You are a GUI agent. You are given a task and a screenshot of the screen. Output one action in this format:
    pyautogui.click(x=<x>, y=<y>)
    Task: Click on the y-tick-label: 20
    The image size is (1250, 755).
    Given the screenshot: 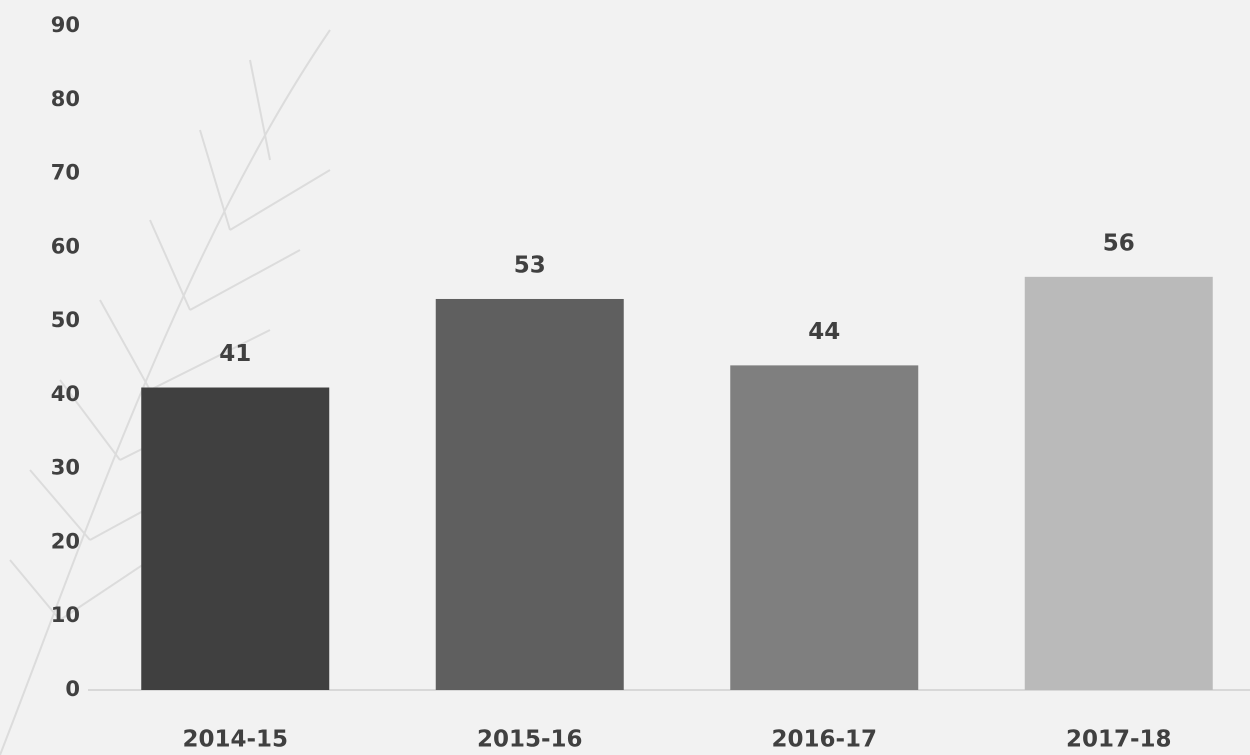 What is the action you would take?
    pyautogui.click(x=65, y=541)
    